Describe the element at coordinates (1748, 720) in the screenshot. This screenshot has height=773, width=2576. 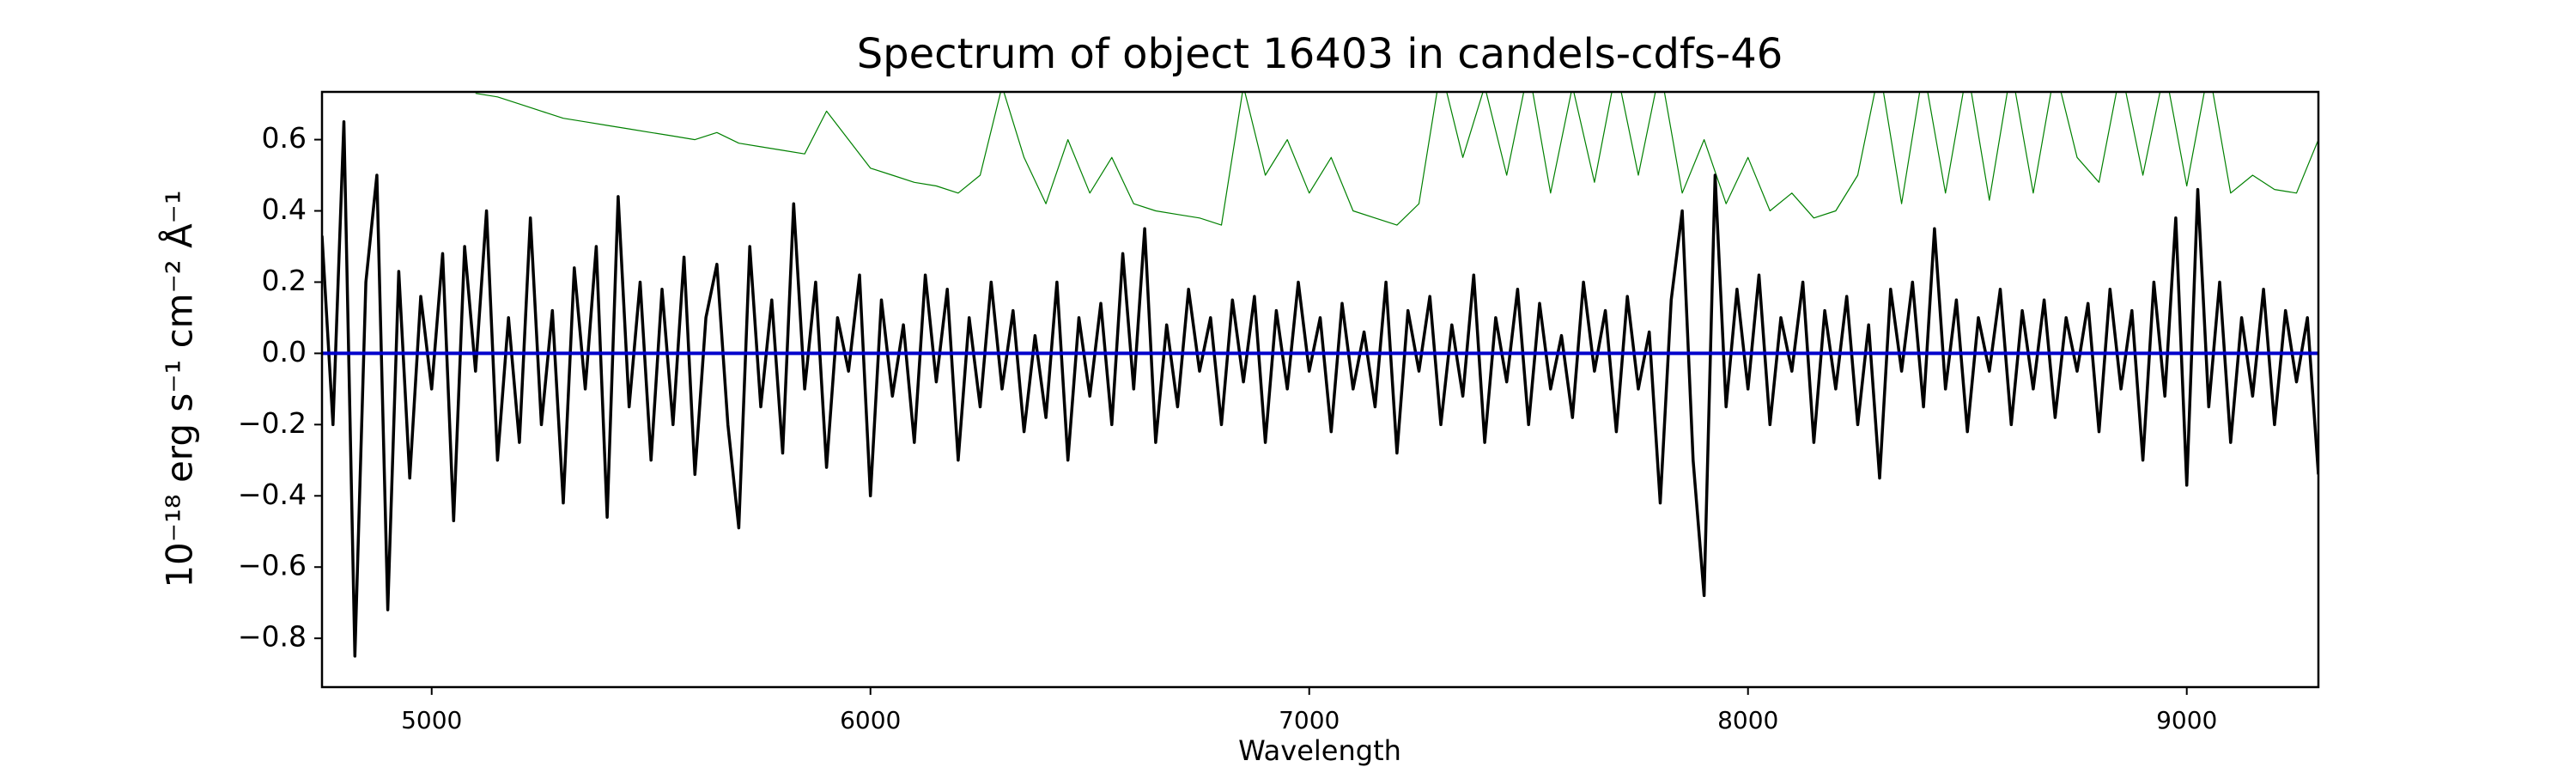
I see `x-tick-label: 8000` at that location.